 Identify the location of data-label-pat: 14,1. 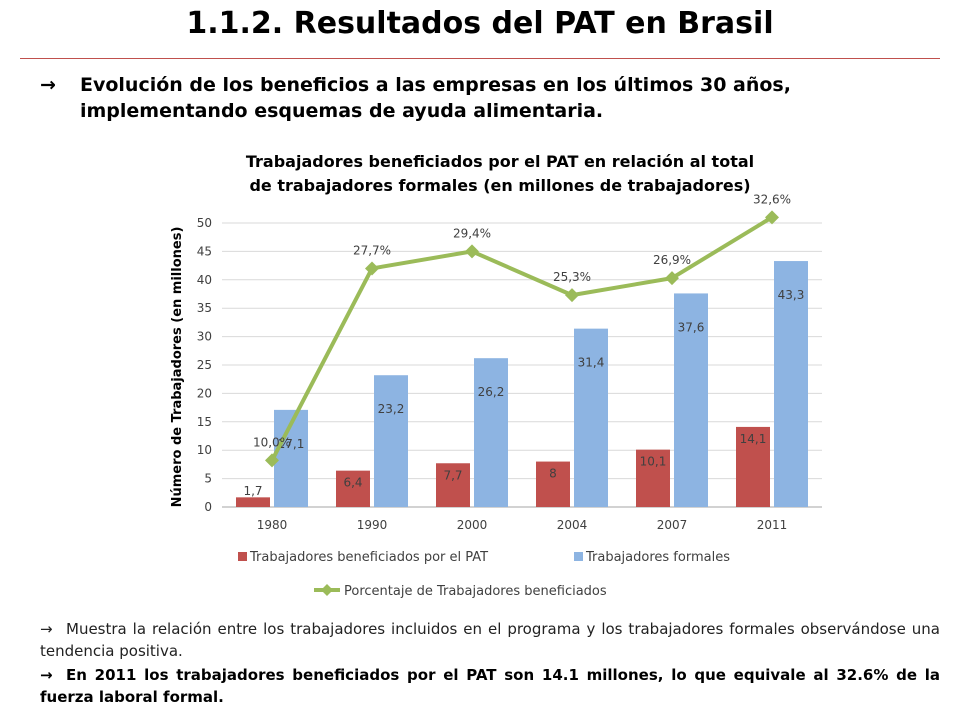
(753, 439).